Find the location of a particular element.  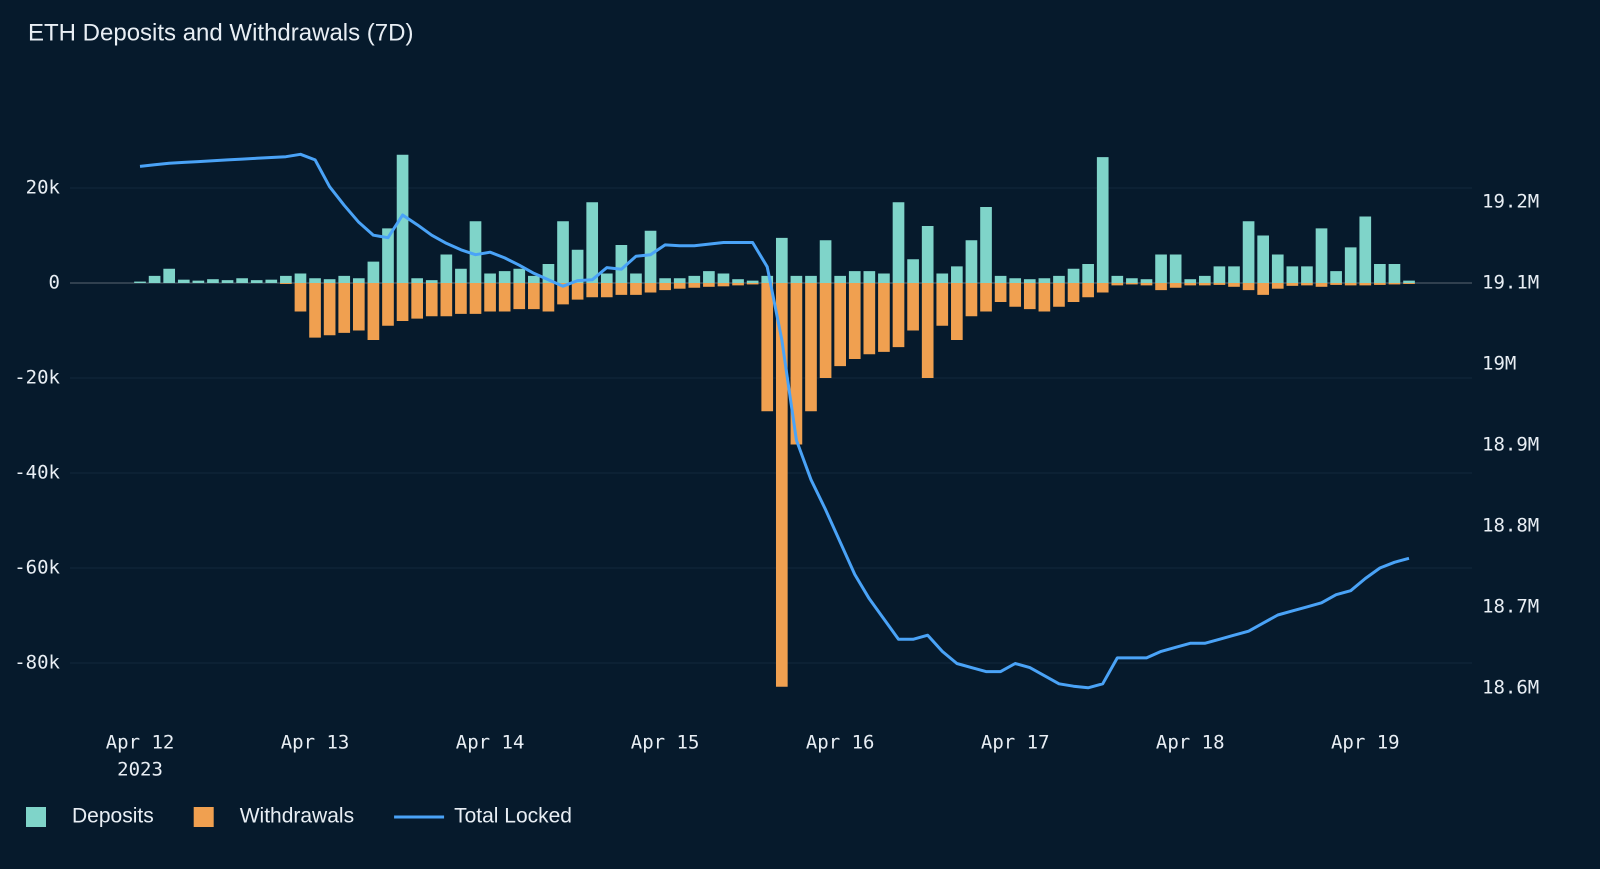

x-tick-label: Apr 17 is located at coordinates (1015, 743).